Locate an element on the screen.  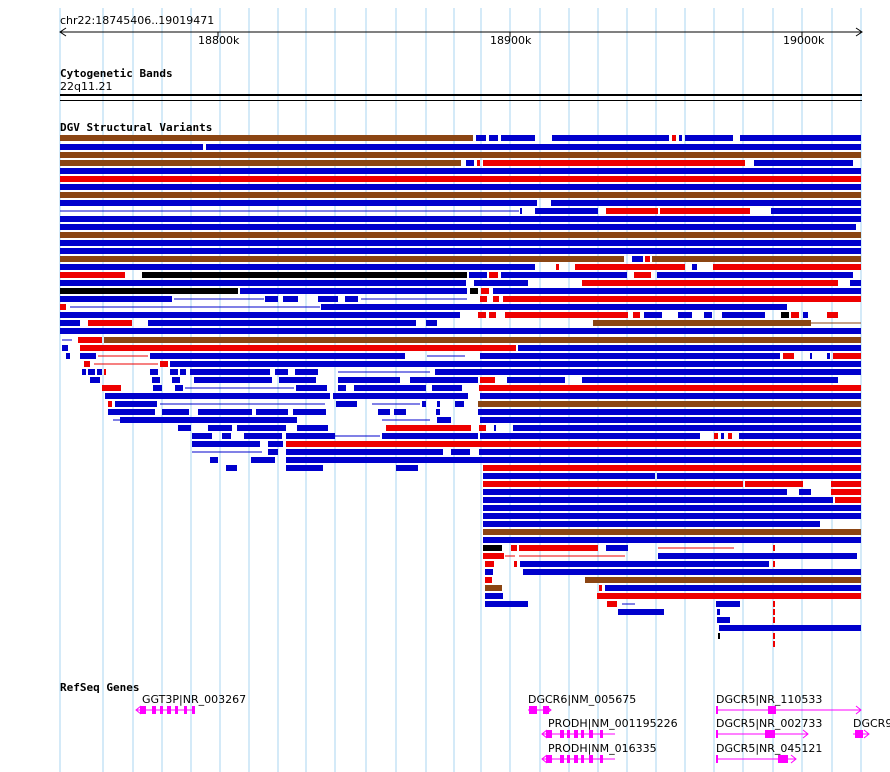
coordinate-ruler is located at coordinates (461, 32).